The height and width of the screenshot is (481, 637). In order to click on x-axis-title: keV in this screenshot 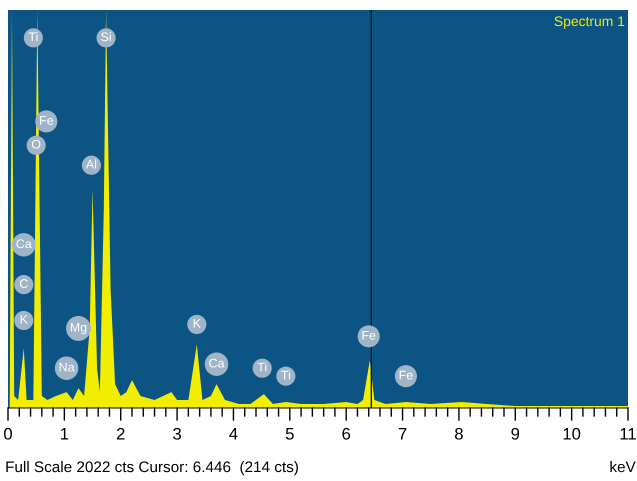, I will do `click(623, 466)`.